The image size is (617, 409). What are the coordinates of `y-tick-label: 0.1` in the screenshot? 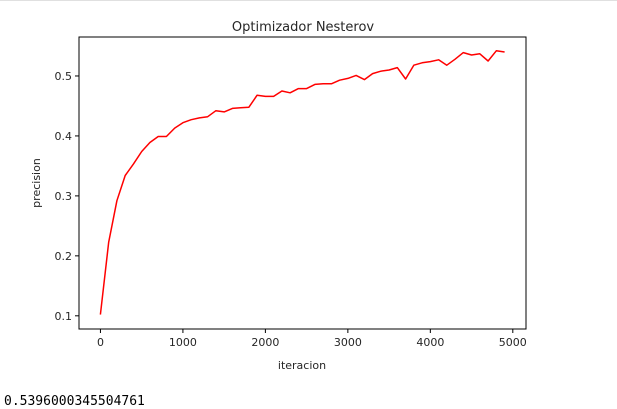 It's located at (64, 316).